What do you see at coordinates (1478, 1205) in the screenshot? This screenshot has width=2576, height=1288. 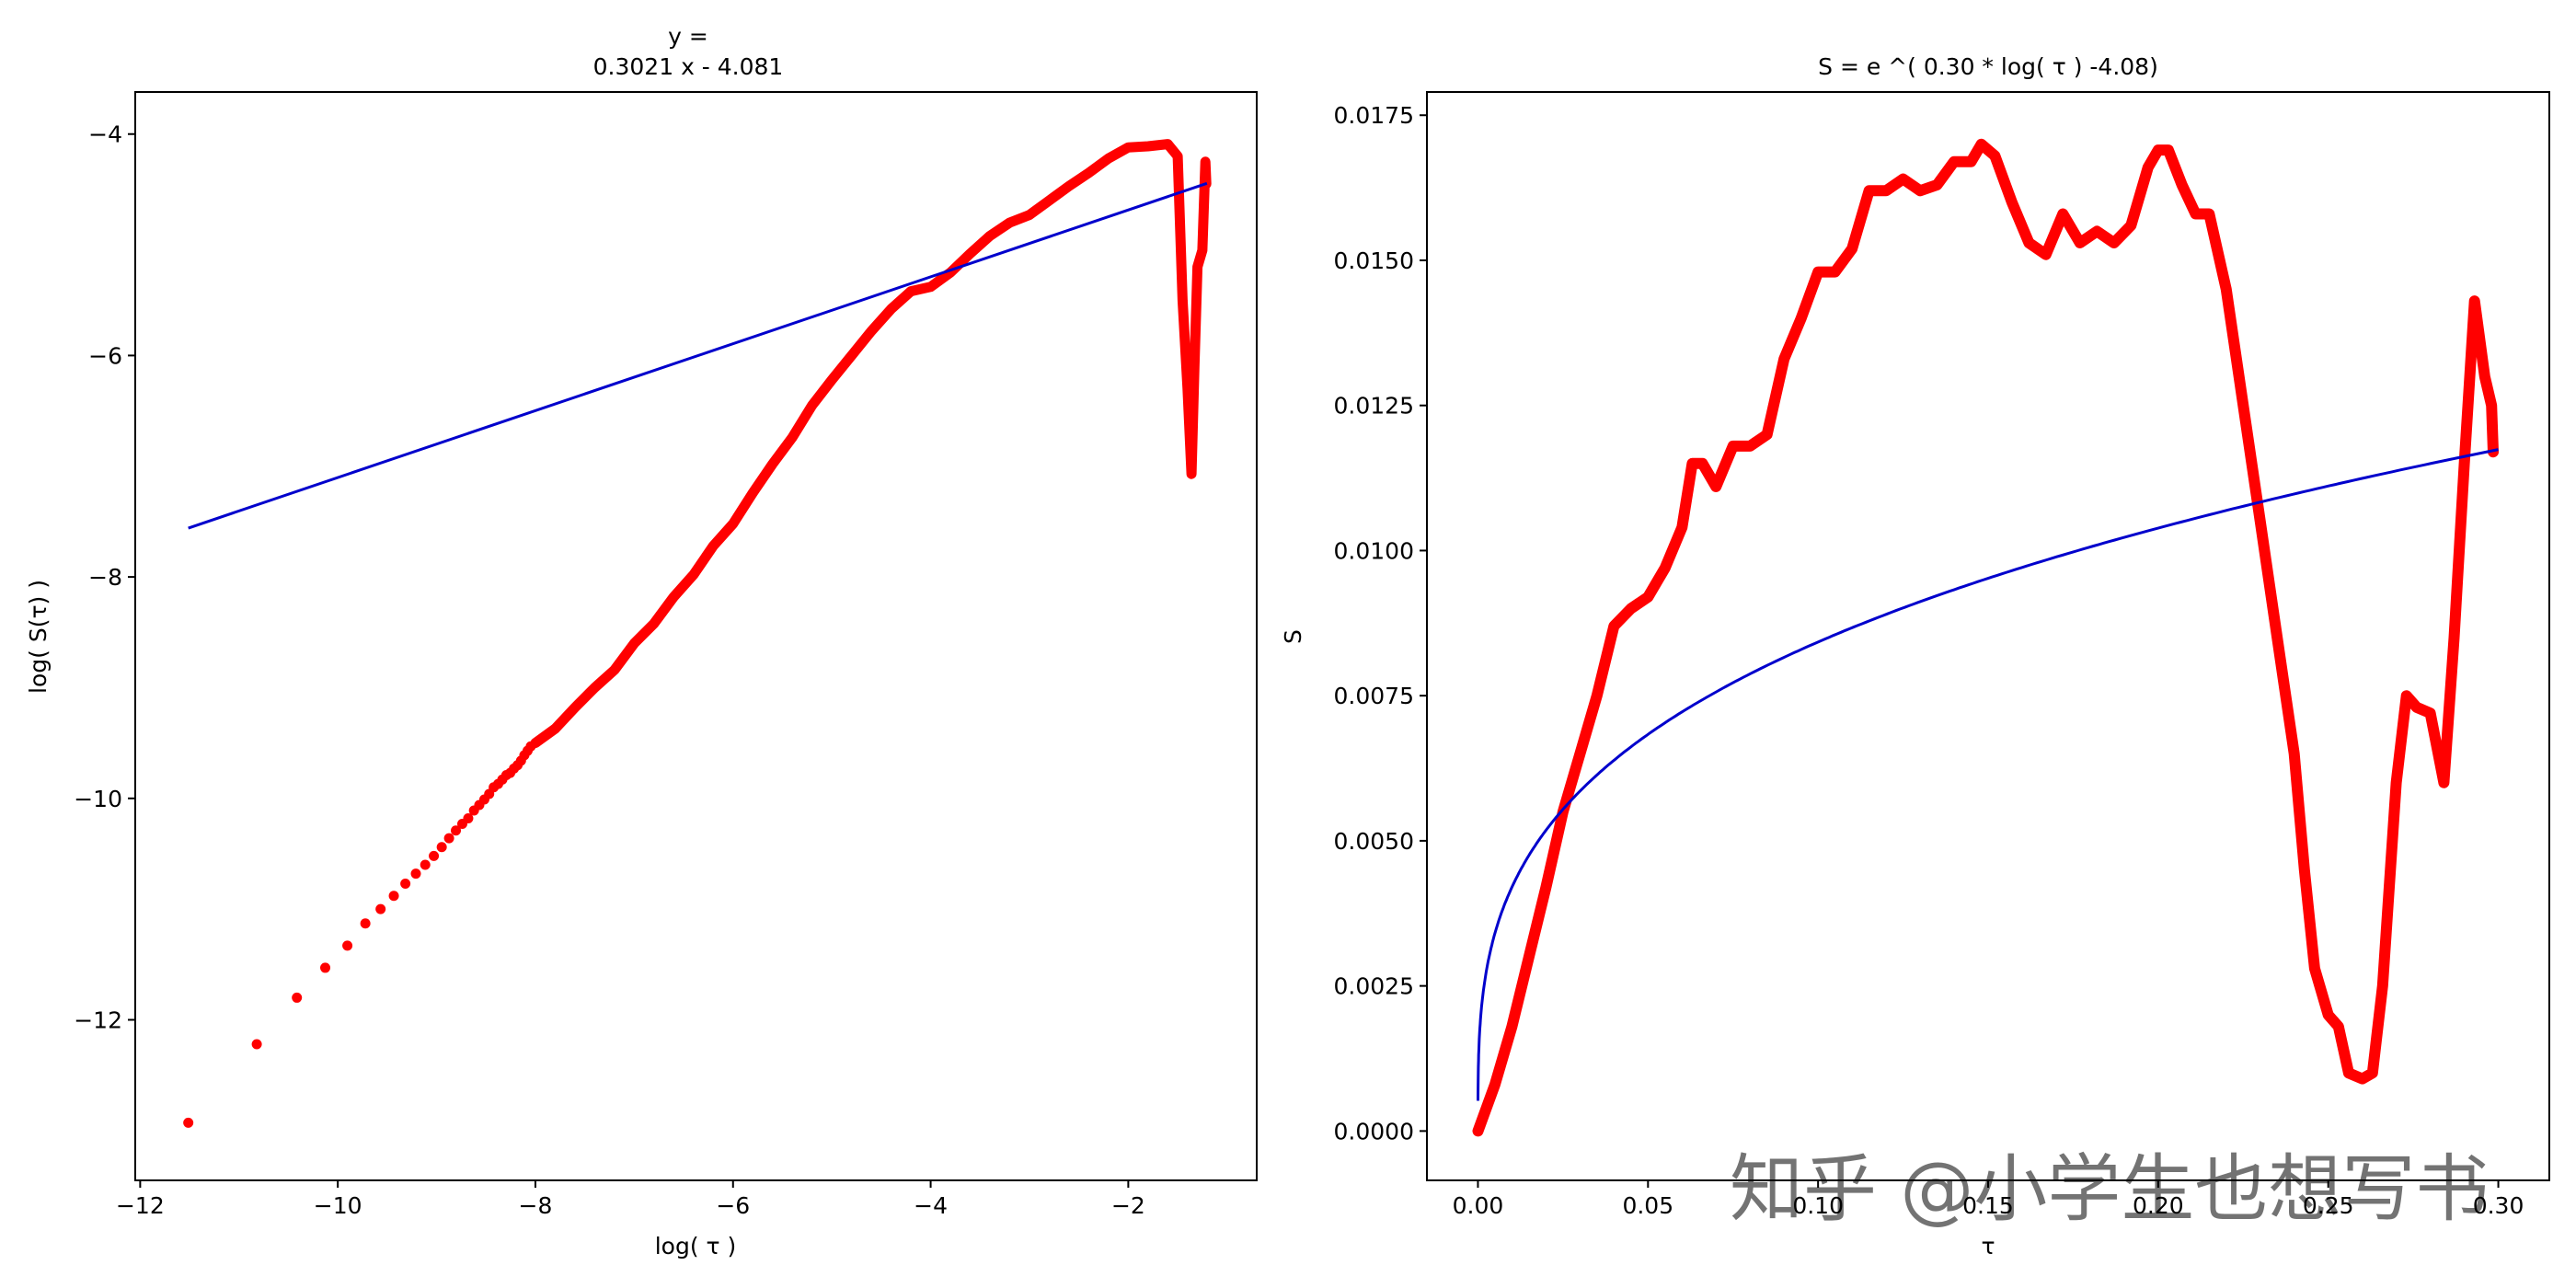 I see `power-law-x-tick-label: 0.00` at bounding box center [1478, 1205].